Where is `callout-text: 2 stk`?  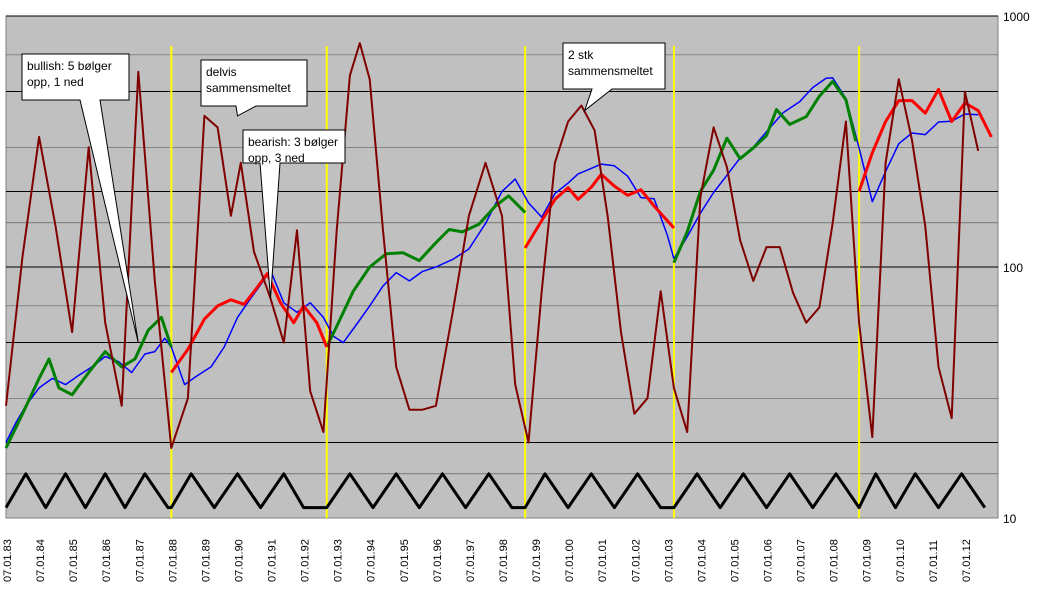 callout-text: 2 stk is located at coordinates (581, 55).